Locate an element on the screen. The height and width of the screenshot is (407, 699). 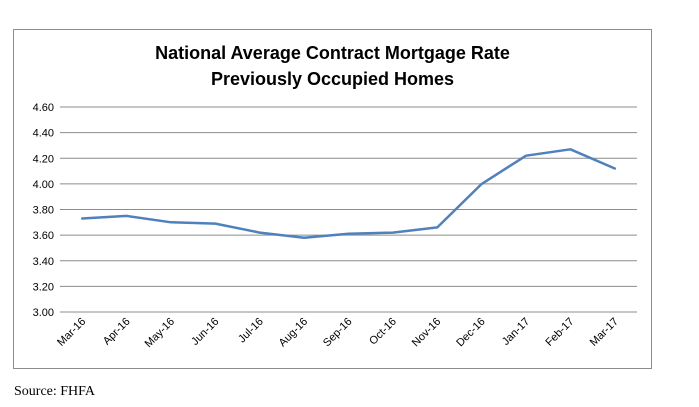
x-tick-label: Feb-17 is located at coordinates (559, 332).